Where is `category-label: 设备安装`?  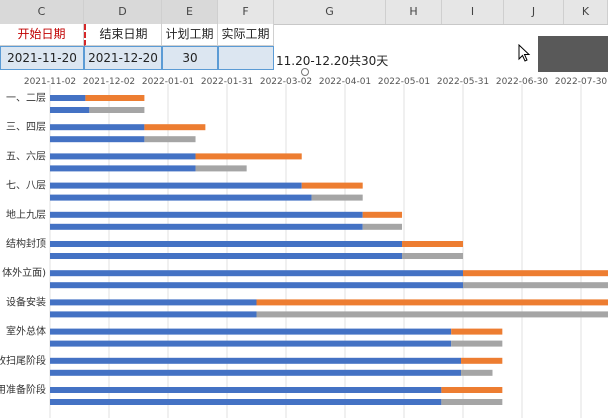 category-label: 设备安装 is located at coordinates (26, 301).